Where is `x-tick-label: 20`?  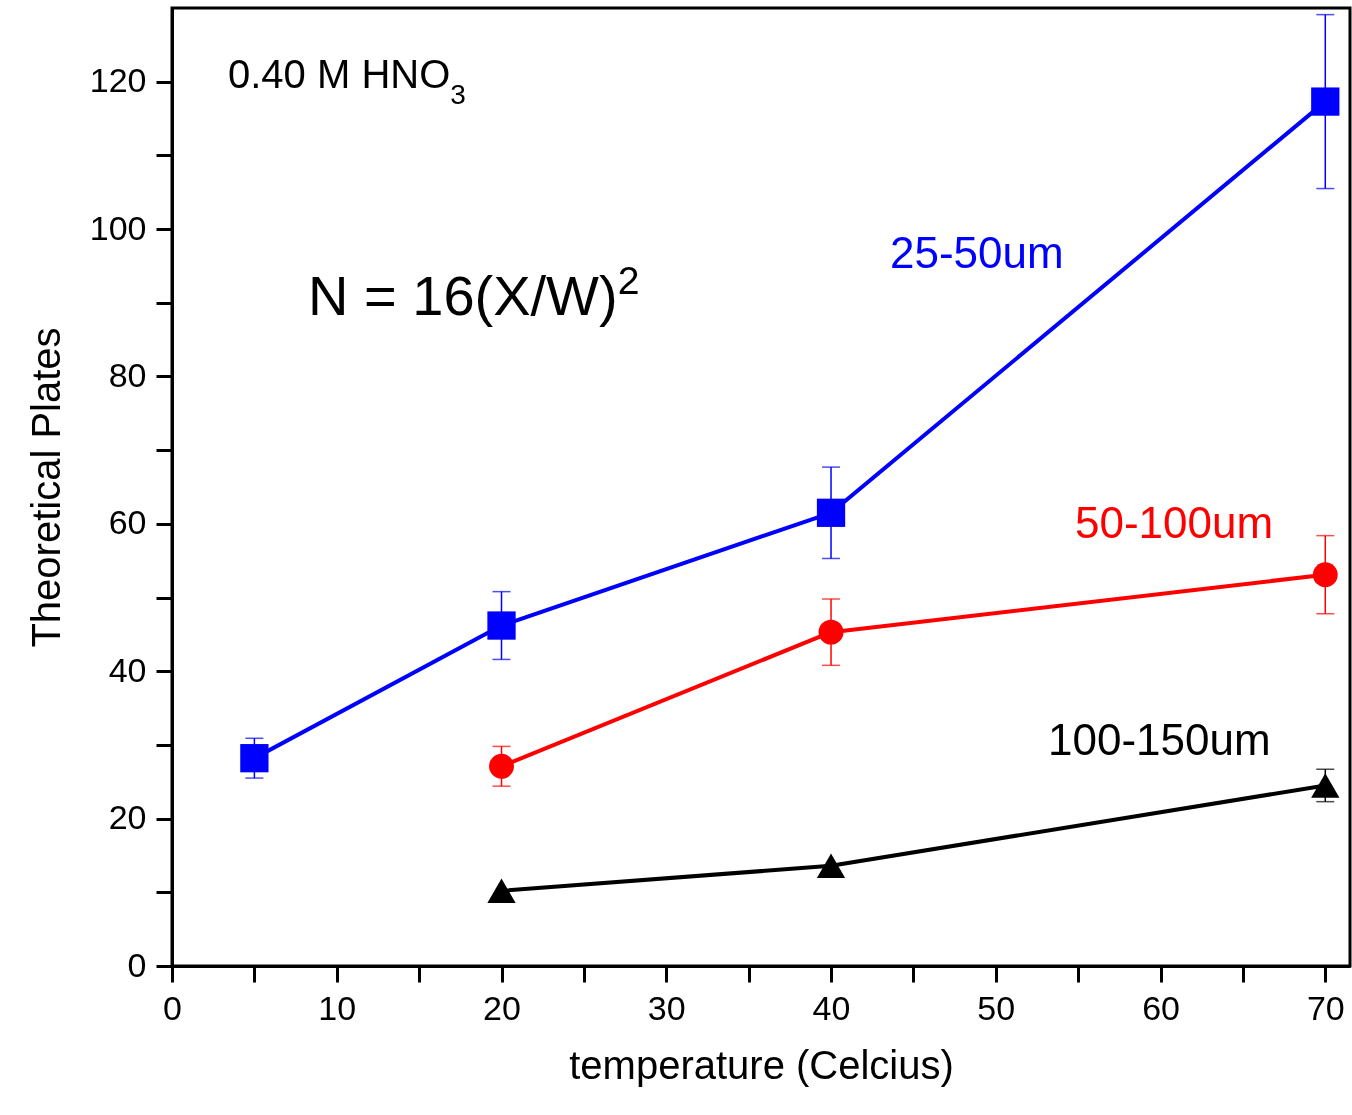 x-tick-label: 20 is located at coordinates (502, 1007).